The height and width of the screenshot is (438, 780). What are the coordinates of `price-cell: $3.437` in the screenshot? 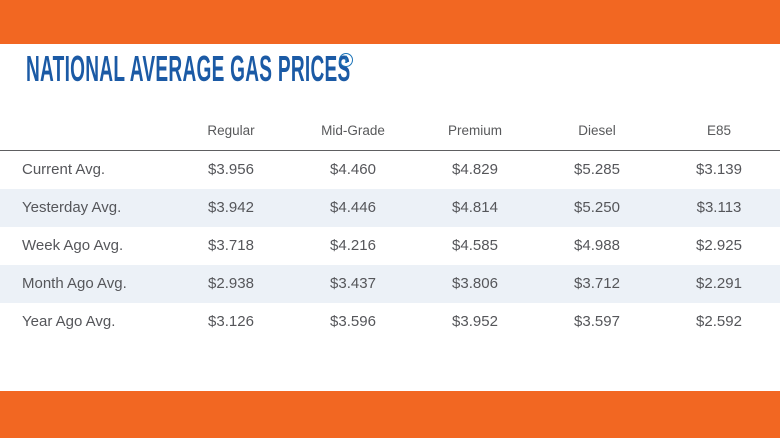 It's located at (353, 283).